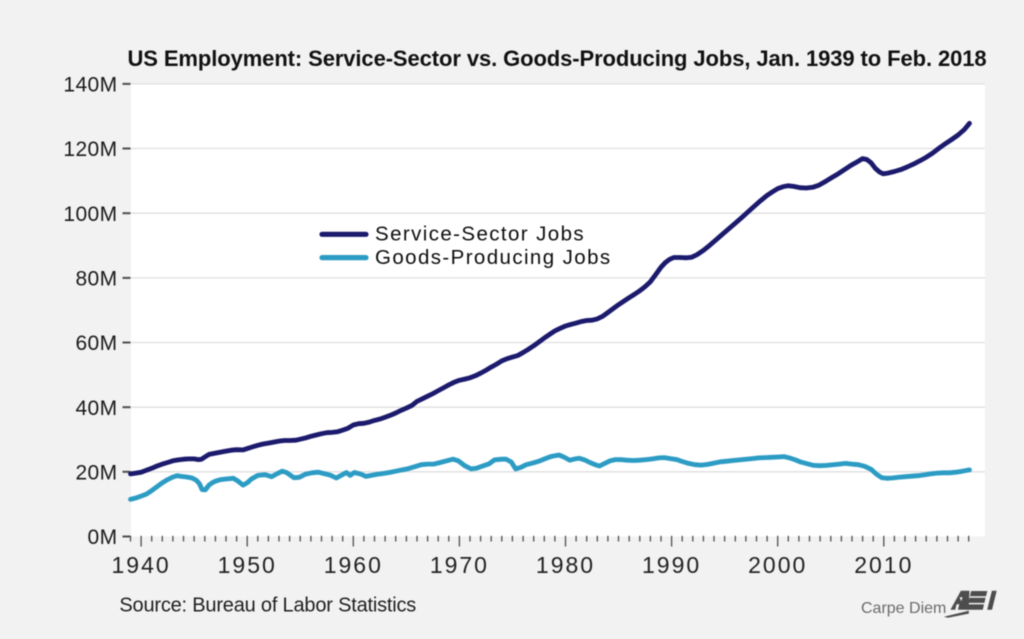  What do you see at coordinates (96, 408) in the screenshot?
I see `svg-text: 40M` at bounding box center [96, 408].